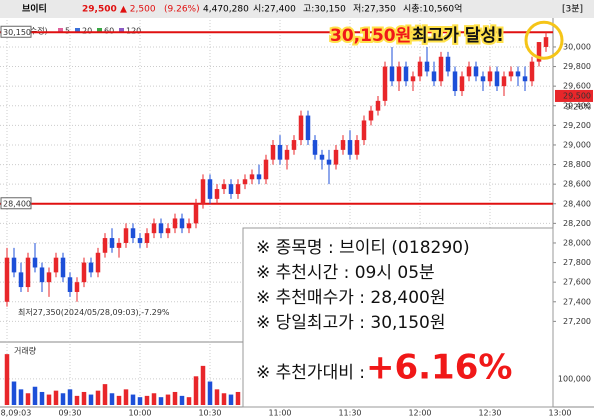  I want to click on change-pct: (9.26%), so click(182, 10).